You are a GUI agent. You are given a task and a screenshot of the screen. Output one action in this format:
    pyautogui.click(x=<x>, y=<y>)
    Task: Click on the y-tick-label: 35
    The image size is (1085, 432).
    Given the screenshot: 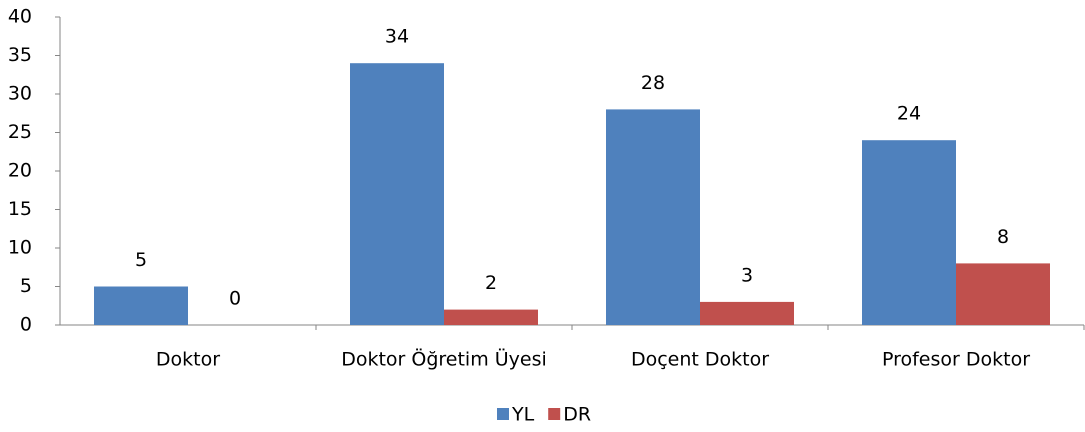 What is the action you would take?
    pyautogui.click(x=20, y=55)
    